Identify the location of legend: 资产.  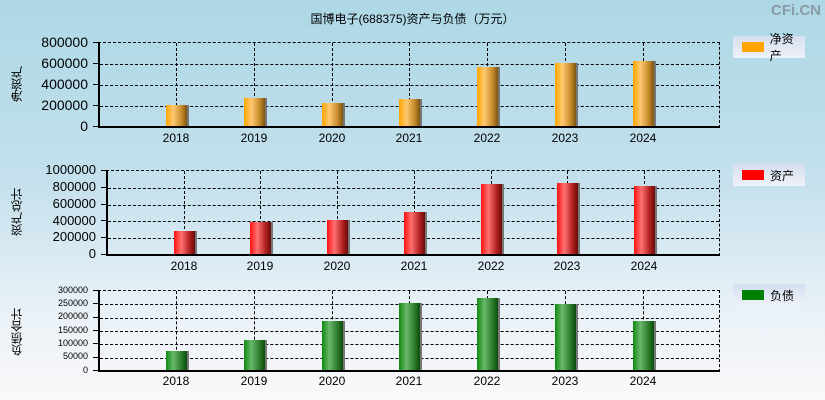
(769, 175).